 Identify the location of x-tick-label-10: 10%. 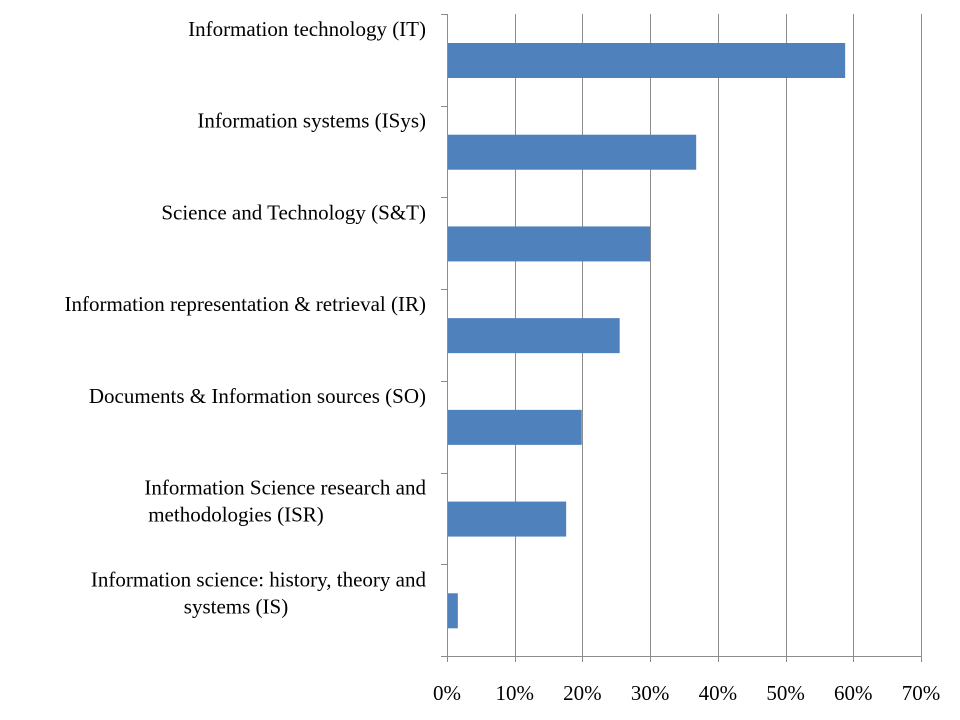
(514, 693).